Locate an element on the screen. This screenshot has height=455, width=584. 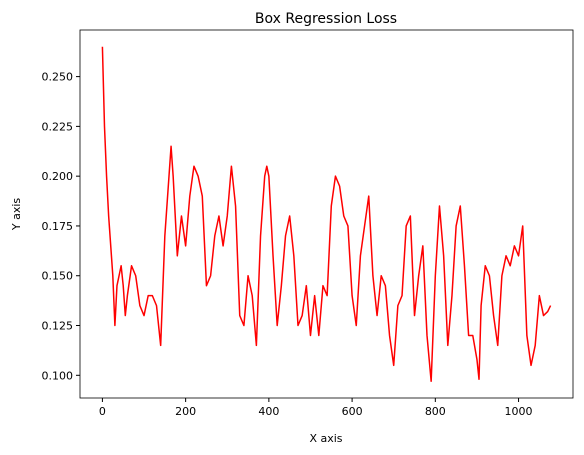
y-tick-label: 0.200 is located at coordinates (58, 176).